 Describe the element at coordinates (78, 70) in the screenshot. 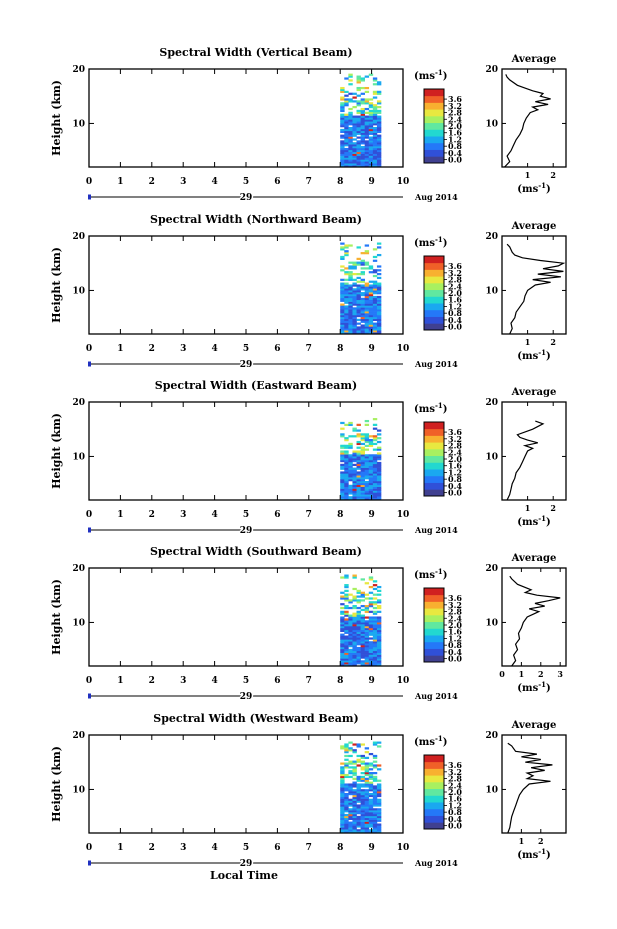

I see `y-tick-label: 20` at that location.